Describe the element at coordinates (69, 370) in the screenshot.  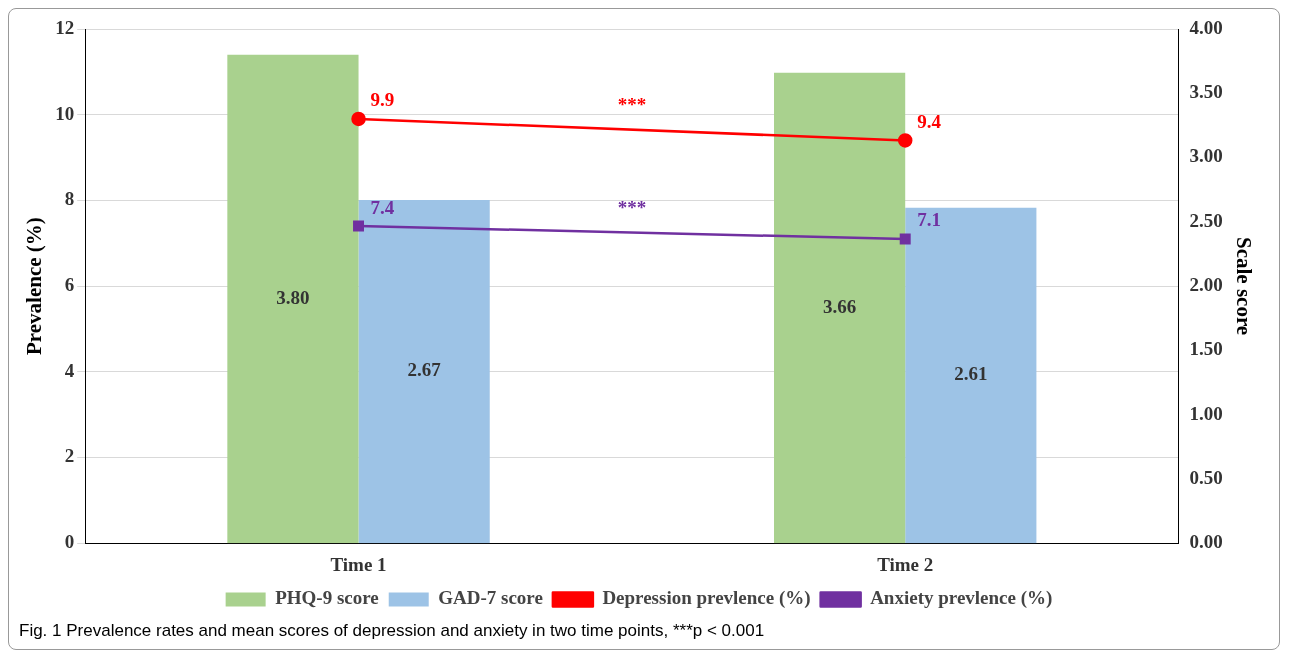
I see `y-tick-label: 4` at that location.